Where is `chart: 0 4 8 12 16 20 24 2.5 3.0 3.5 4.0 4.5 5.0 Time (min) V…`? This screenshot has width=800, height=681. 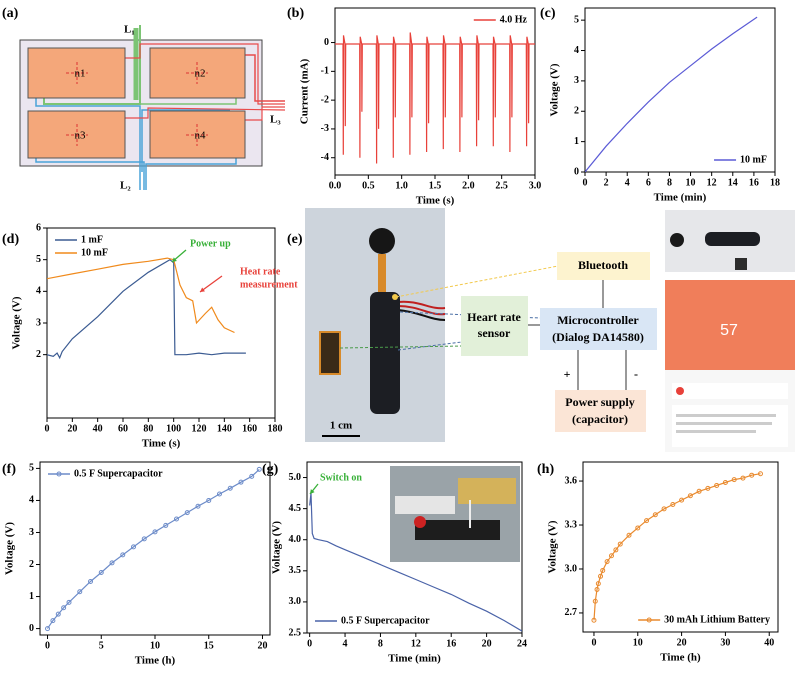 chart: 0 4 8 12 16 20 24 2.5 3.0 3.5 4.0 4.5 5.0 Time (min) V… is located at coordinates (399, 563).